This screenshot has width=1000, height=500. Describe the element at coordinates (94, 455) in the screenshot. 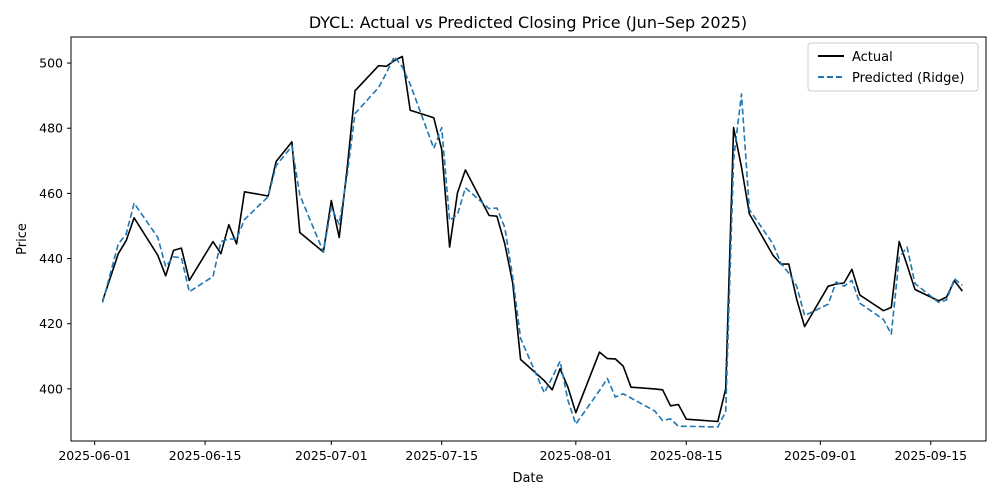

I see `x-tick-label: 2025-06-01` at that location.